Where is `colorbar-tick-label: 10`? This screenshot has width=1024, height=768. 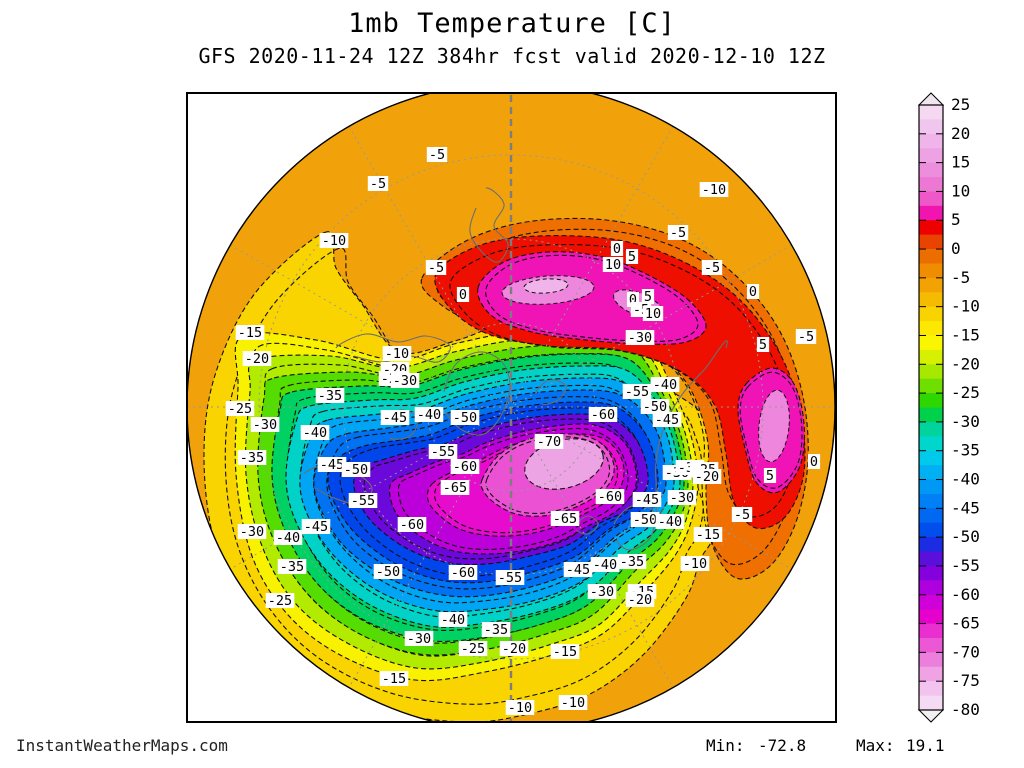 colorbar-tick-label: 10 is located at coordinates (960, 190).